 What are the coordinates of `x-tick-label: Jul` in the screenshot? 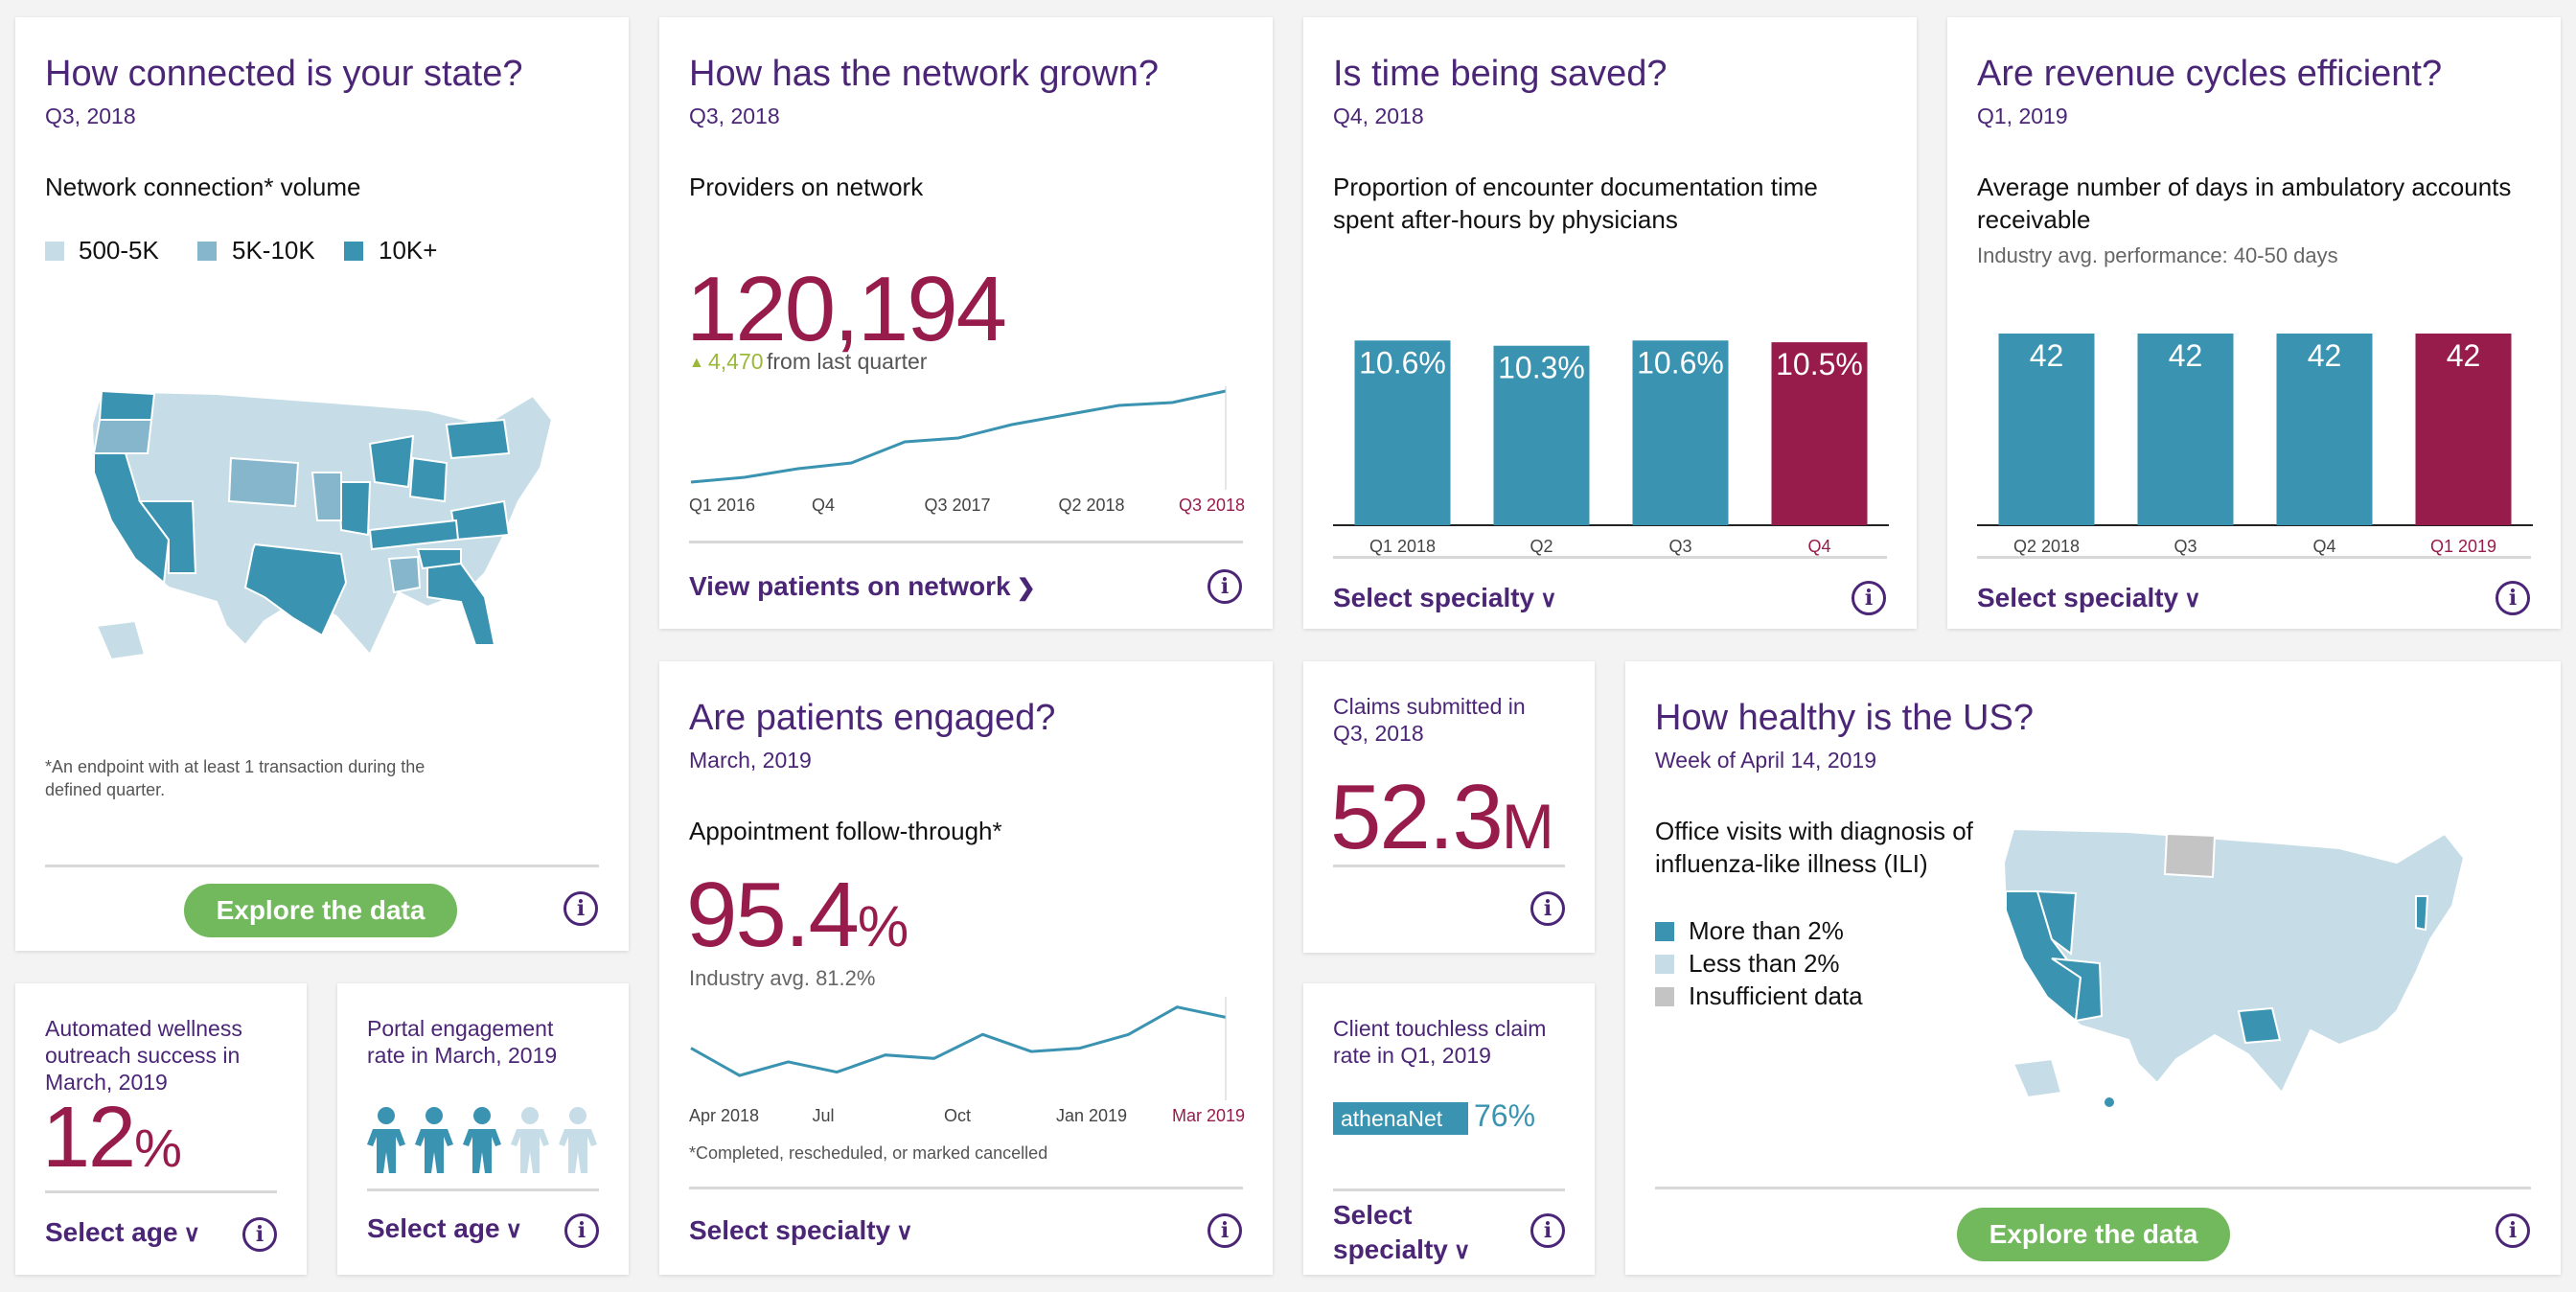 It's located at (823, 1115).